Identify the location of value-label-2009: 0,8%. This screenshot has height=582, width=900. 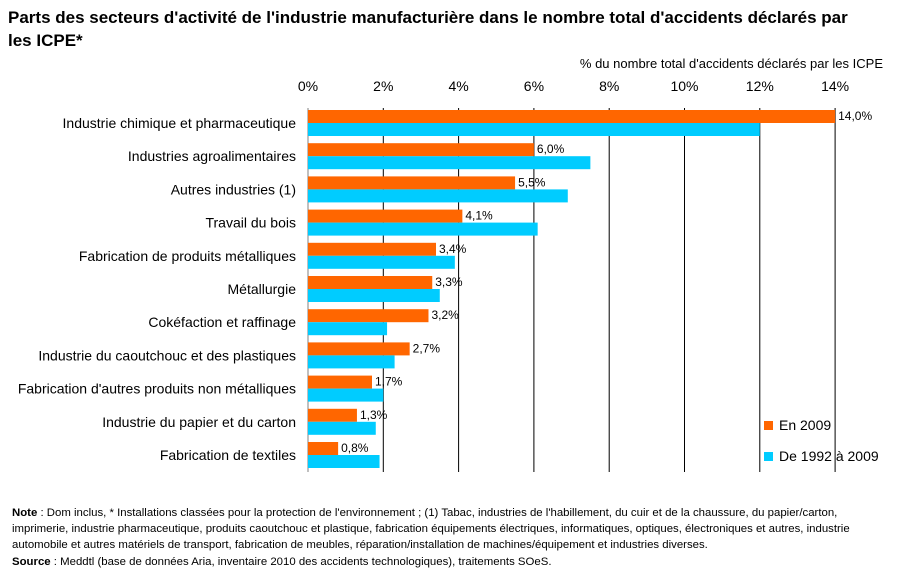
(355, 448).